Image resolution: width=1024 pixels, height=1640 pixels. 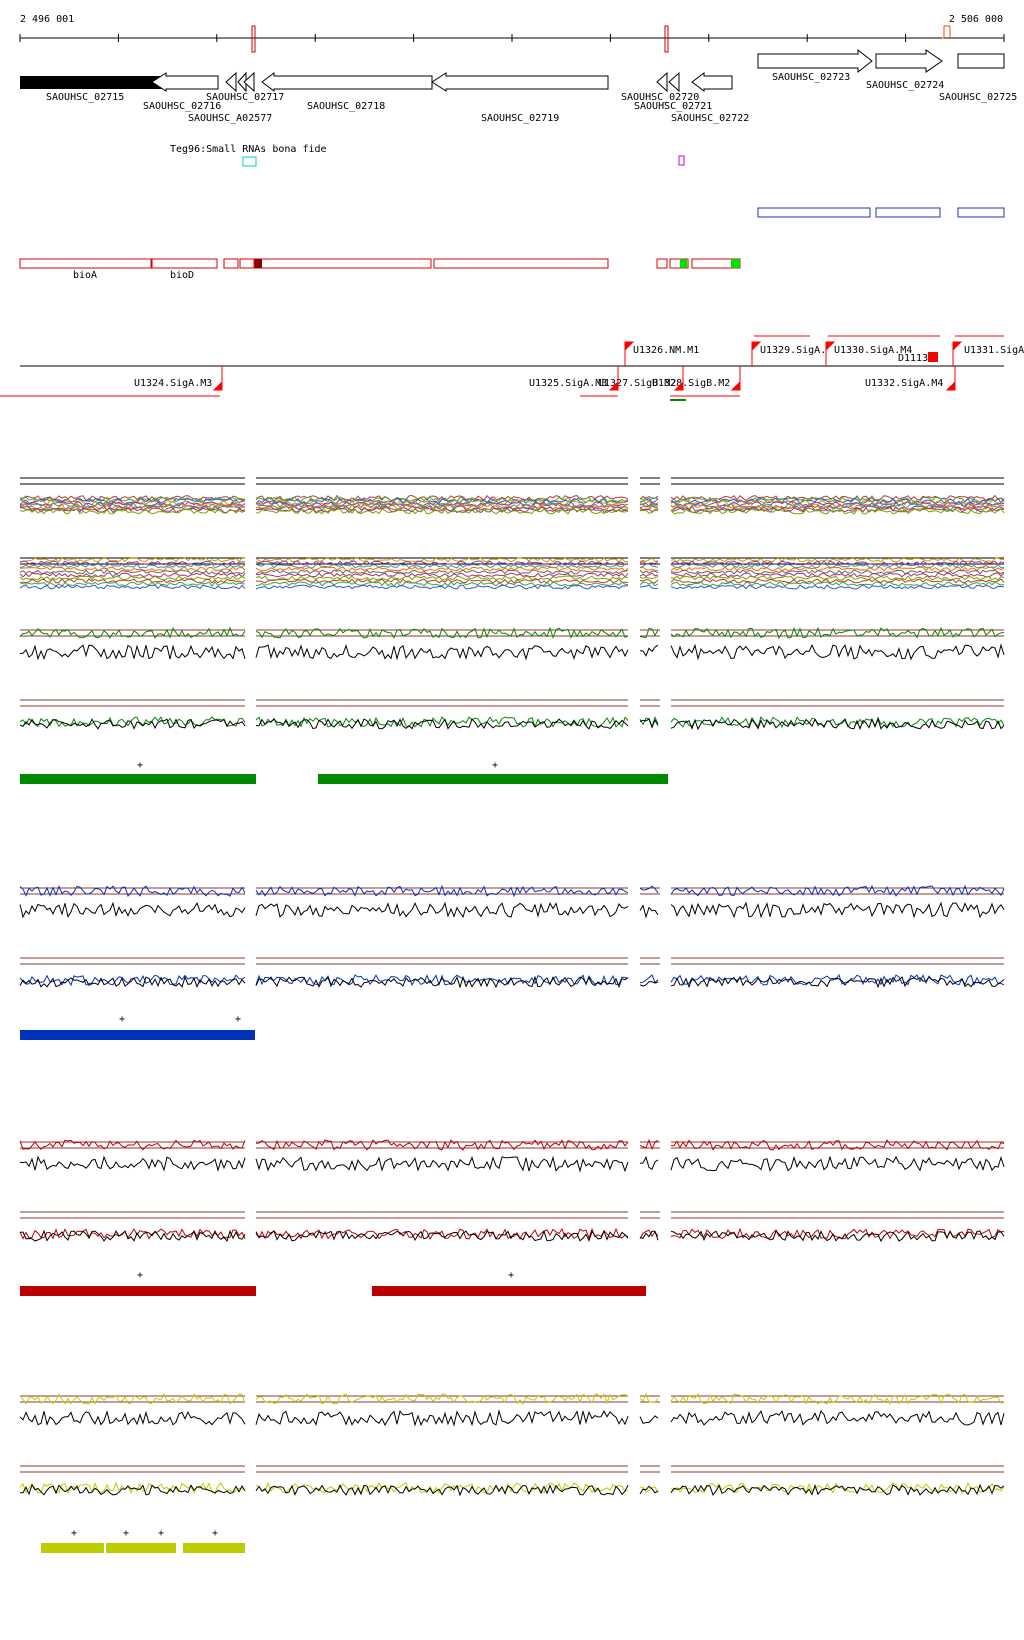 What do you see at coordinates (905, 85) in the screenshot?
I see `gene-label: SAOUHSC_02724` at bounding box center [905, 85].